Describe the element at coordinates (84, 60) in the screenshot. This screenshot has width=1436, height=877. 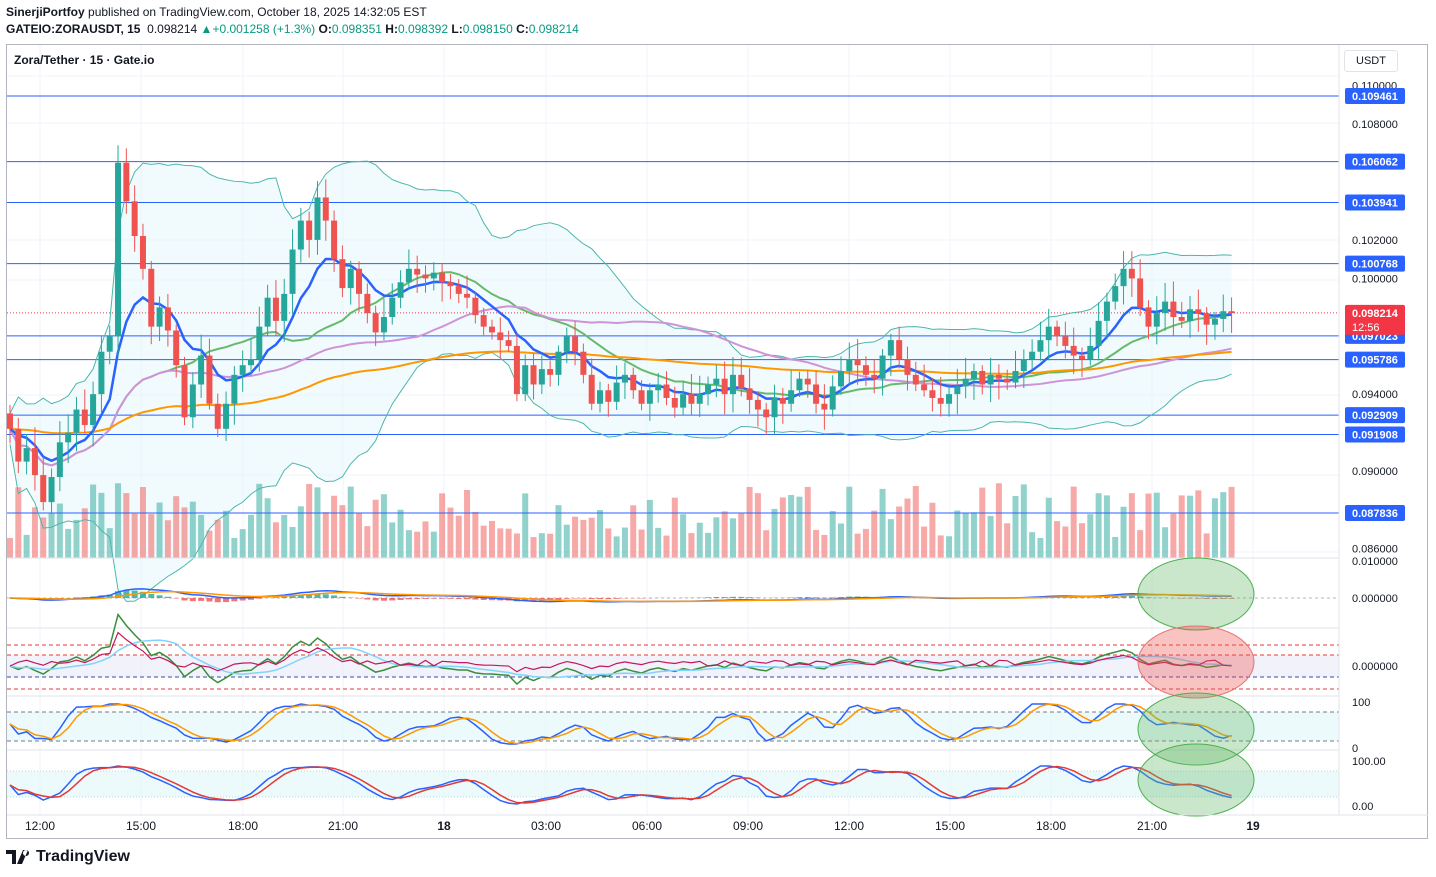
I see `chart-legend: Zora/Tether · 15 · Gate.io` at that location.